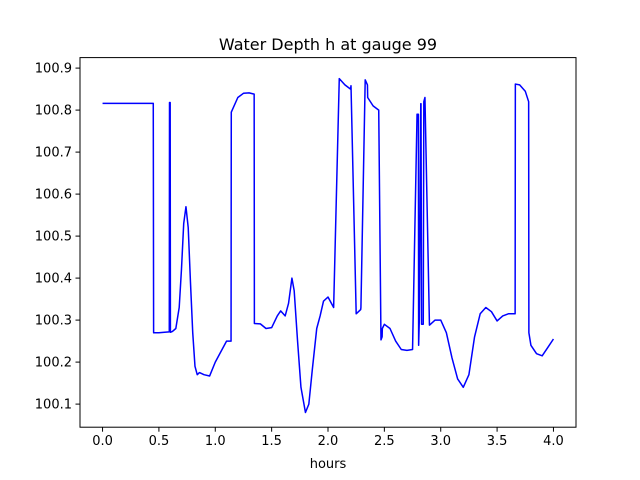  What do you see at coordinates (102, 441) in the screenshot?
I see `x-tick-label: 0.0` at bounding box center [102, 441].